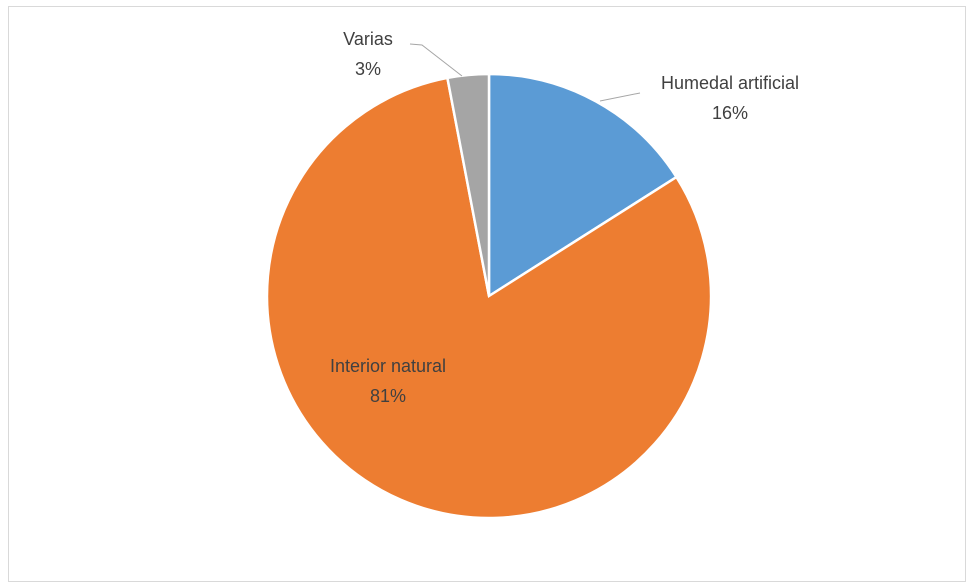 The image size is (969, 584). What do you see at coordinates (368, 39) in the screenshot?
I see `slice-label: Varias` at bounding box center [368, 39].